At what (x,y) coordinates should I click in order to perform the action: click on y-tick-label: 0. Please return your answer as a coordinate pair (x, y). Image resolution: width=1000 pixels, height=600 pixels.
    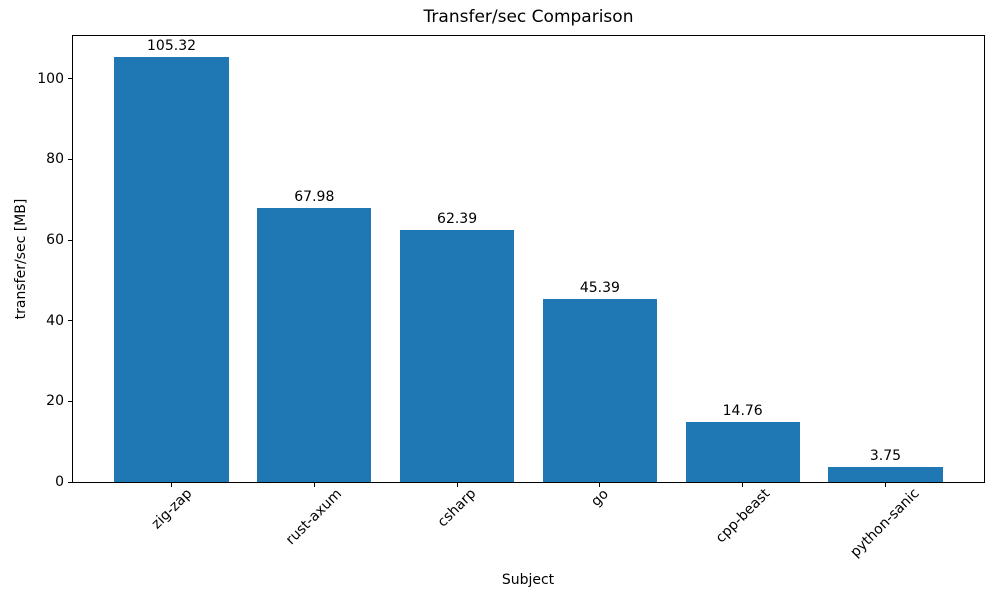
    Looking at the image, I should click on (59, 482).